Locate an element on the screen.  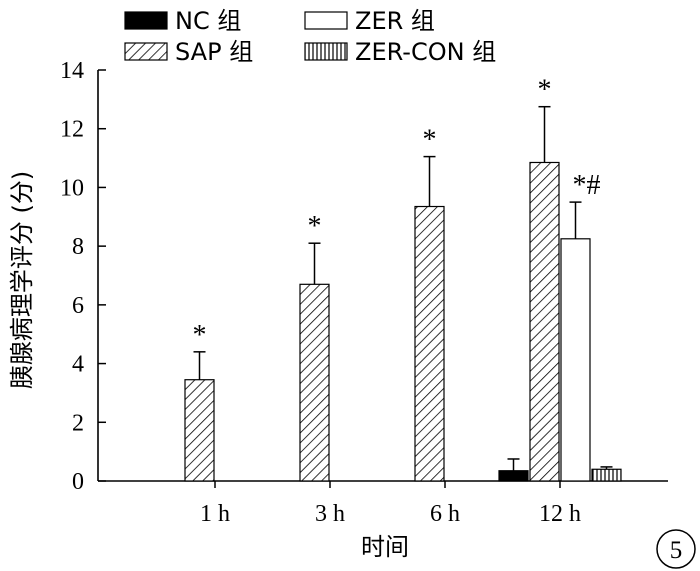
x-tick-label: 1 h is located at coordinates (215, 514).